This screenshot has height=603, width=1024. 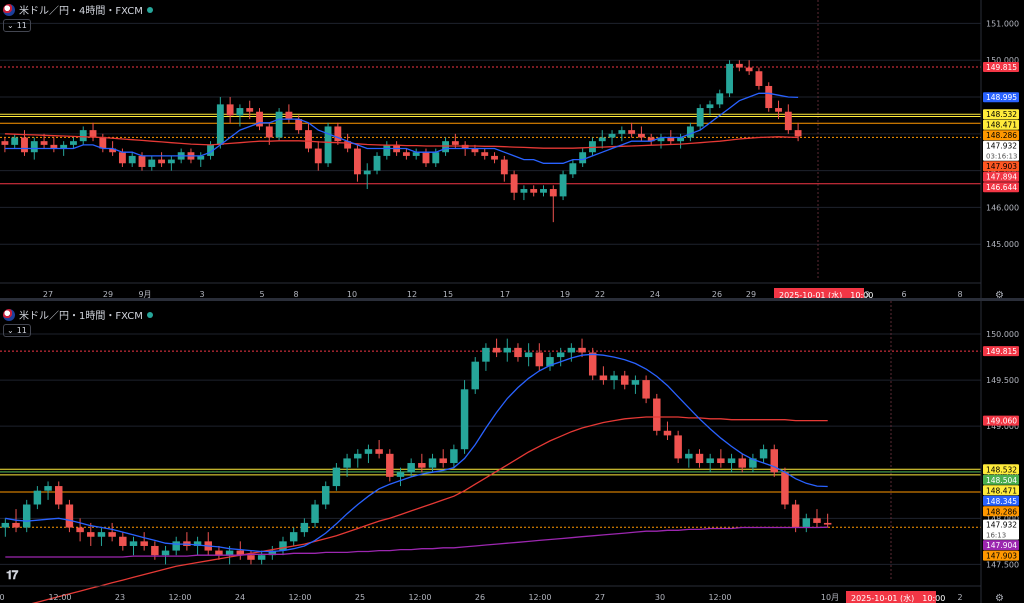 I want to click on crosshair-date-label: 2025-10-01 (水) 10:00, so click(x=898, y=598).